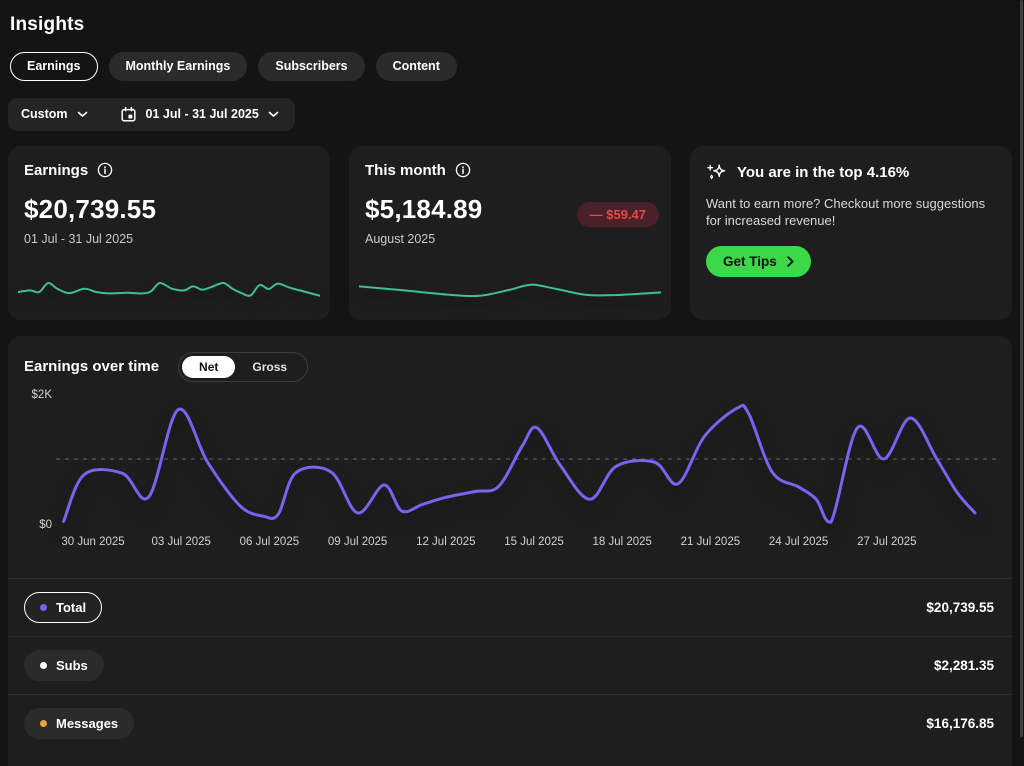  What do you see at coordinates (43, 723) in the screenshot?
I see `messages-dot-icon` at bounding box center [43, 723].